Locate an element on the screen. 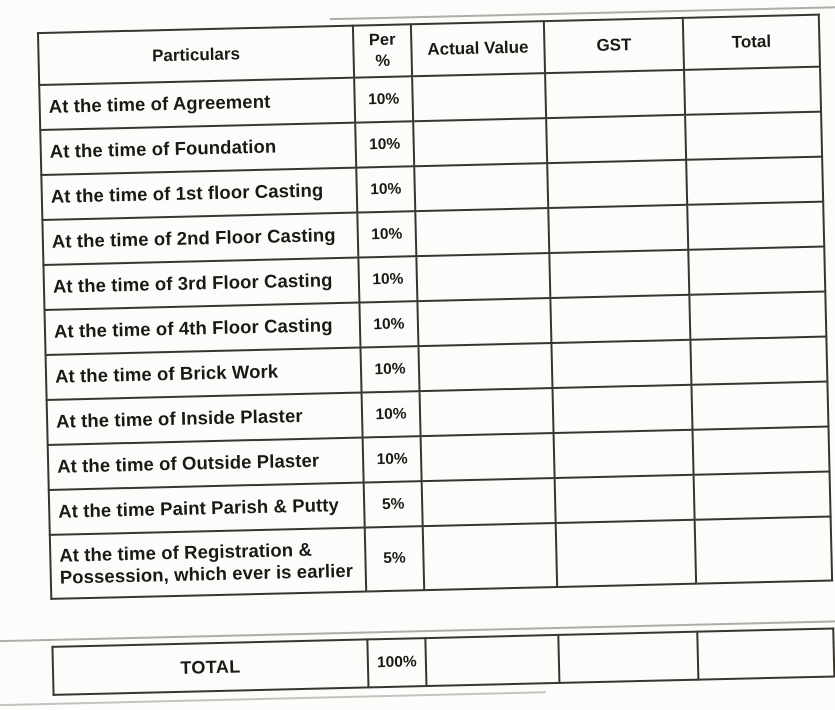 The image size is (835, 710). header-particulars: Particulars is located at coordinates (196, 55).